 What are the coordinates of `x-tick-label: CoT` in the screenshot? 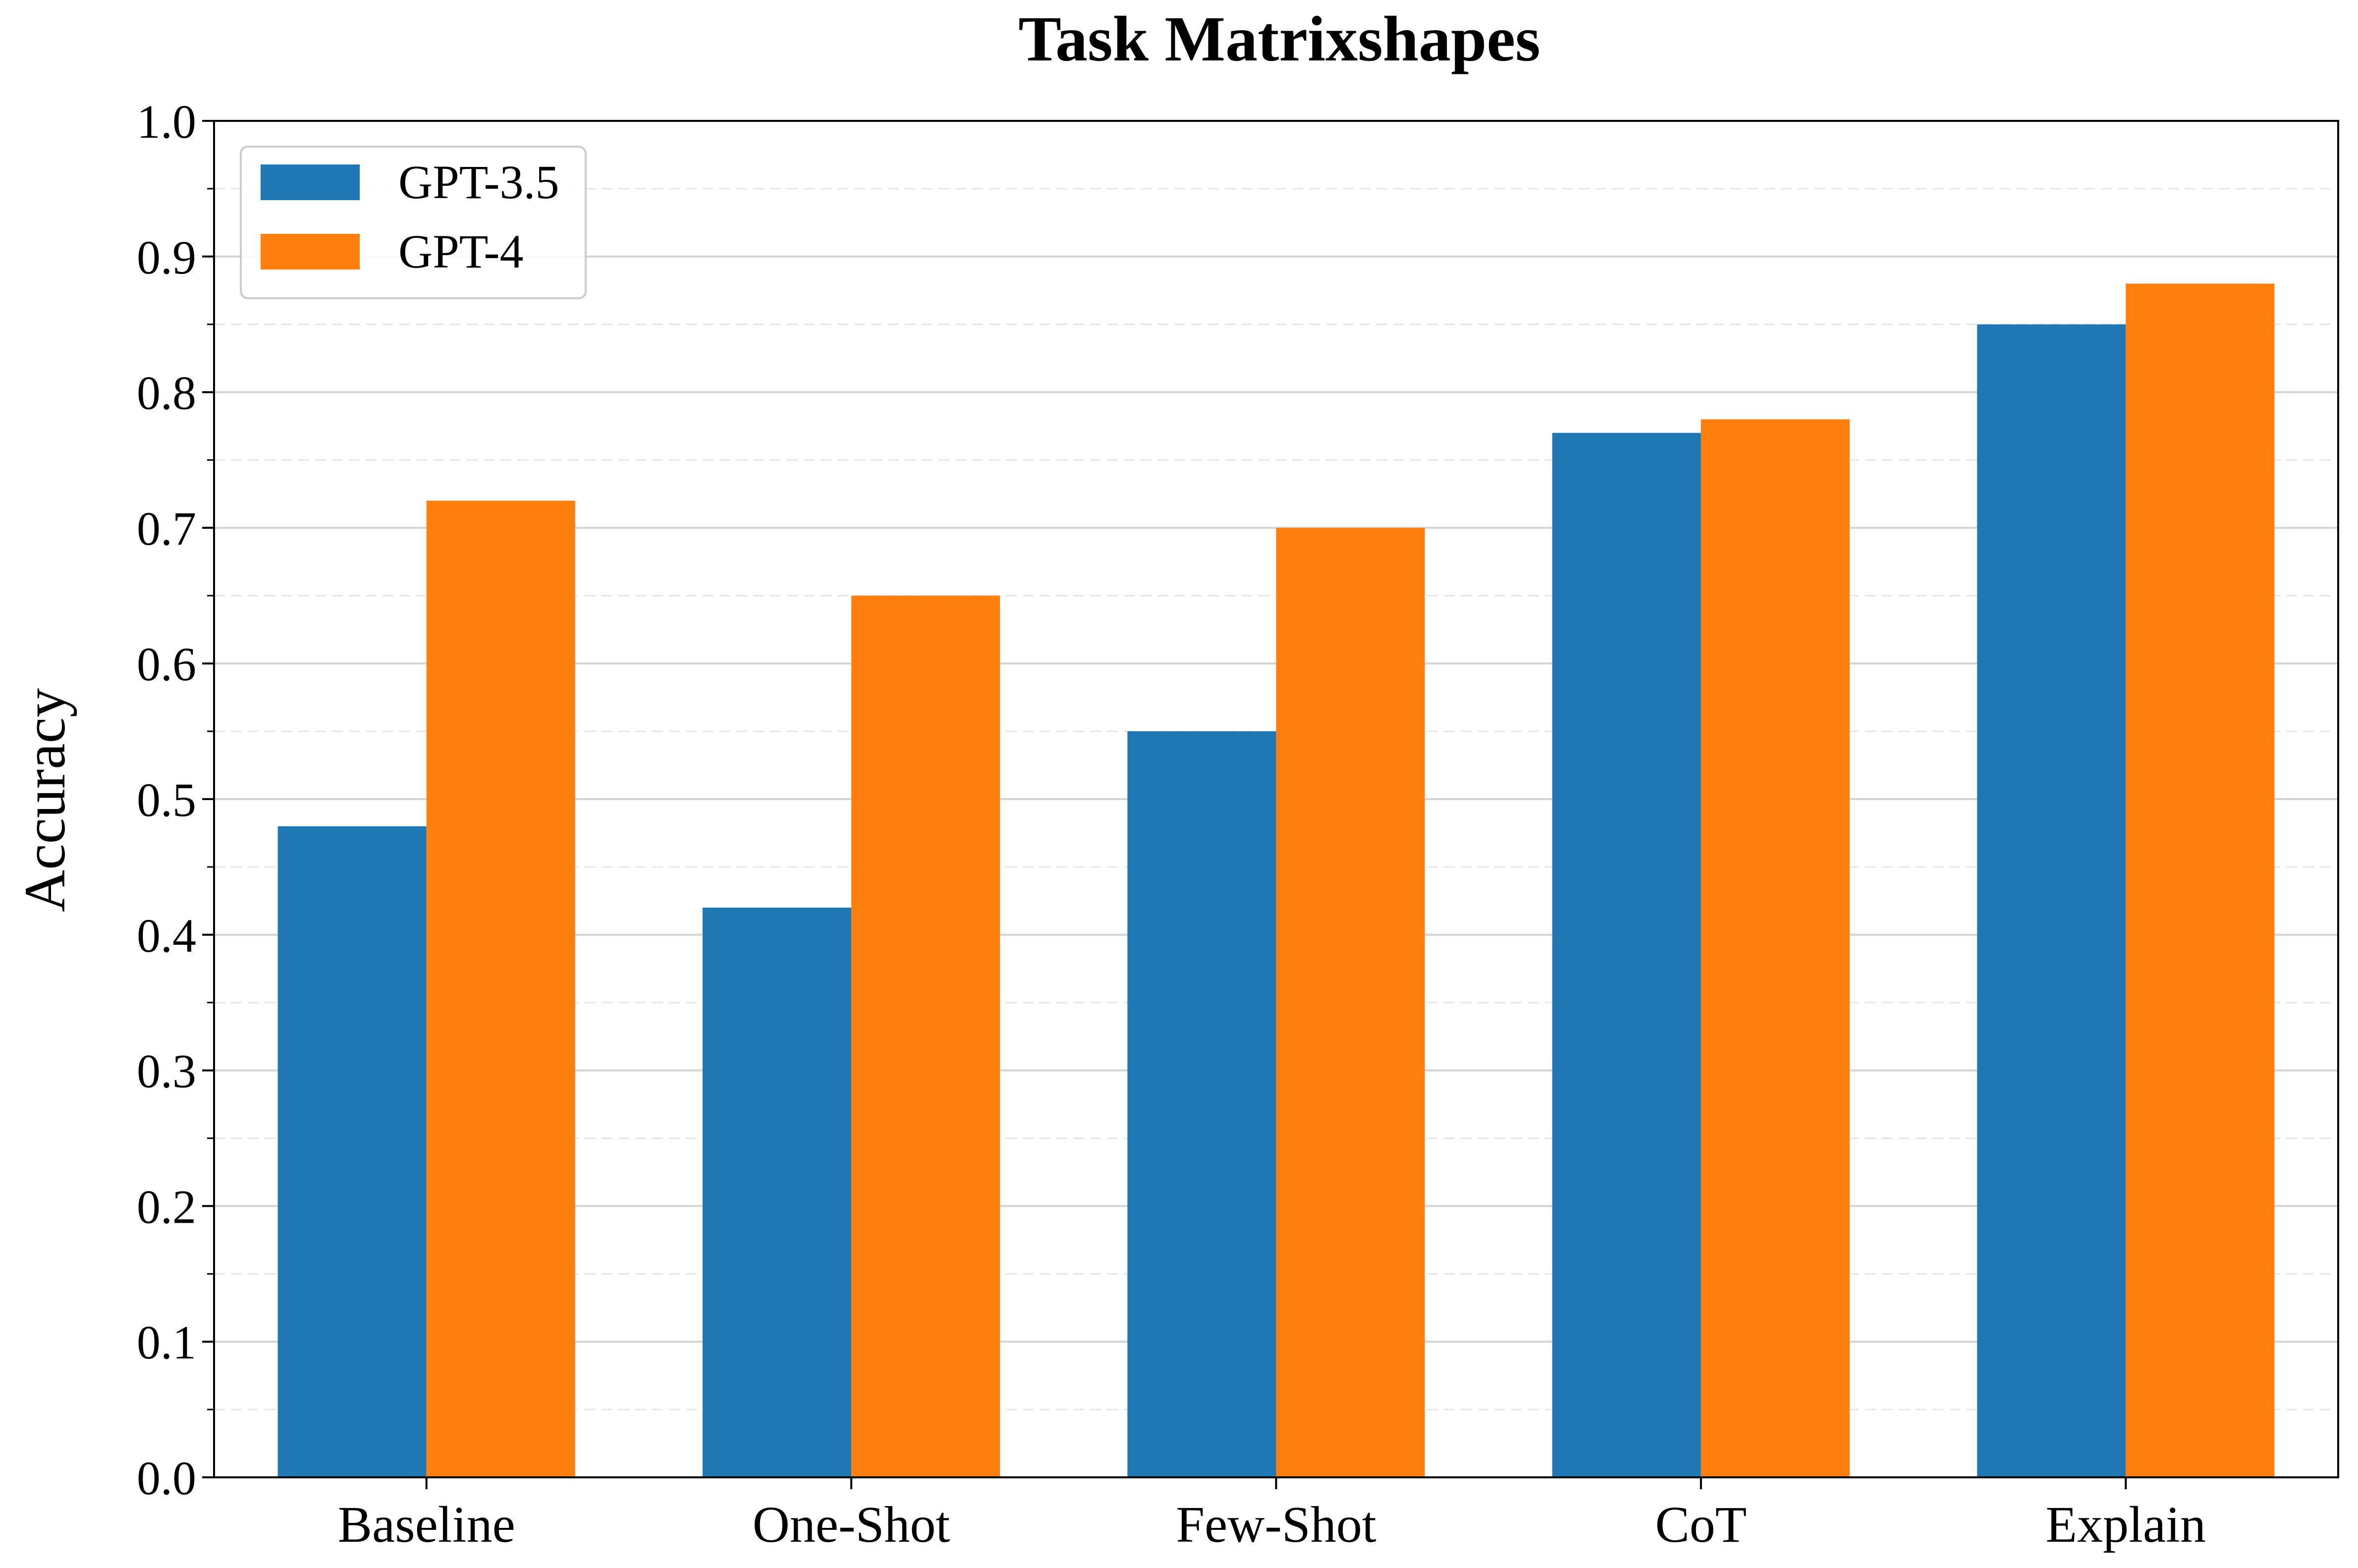 It's located at (1701, 1524).